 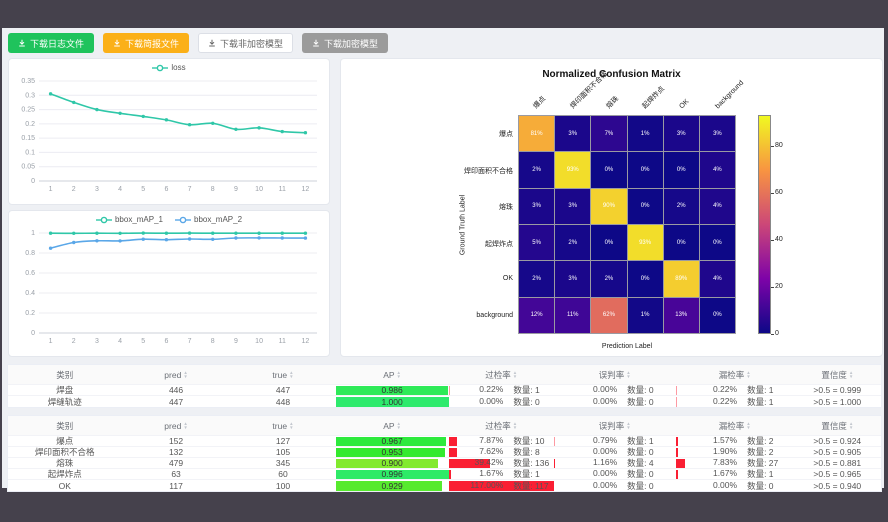 What do you see at coordinates (529, 441) in the screenshot?
I see `over-rate-count: 数量: 10` at bounding box center [529, 441].